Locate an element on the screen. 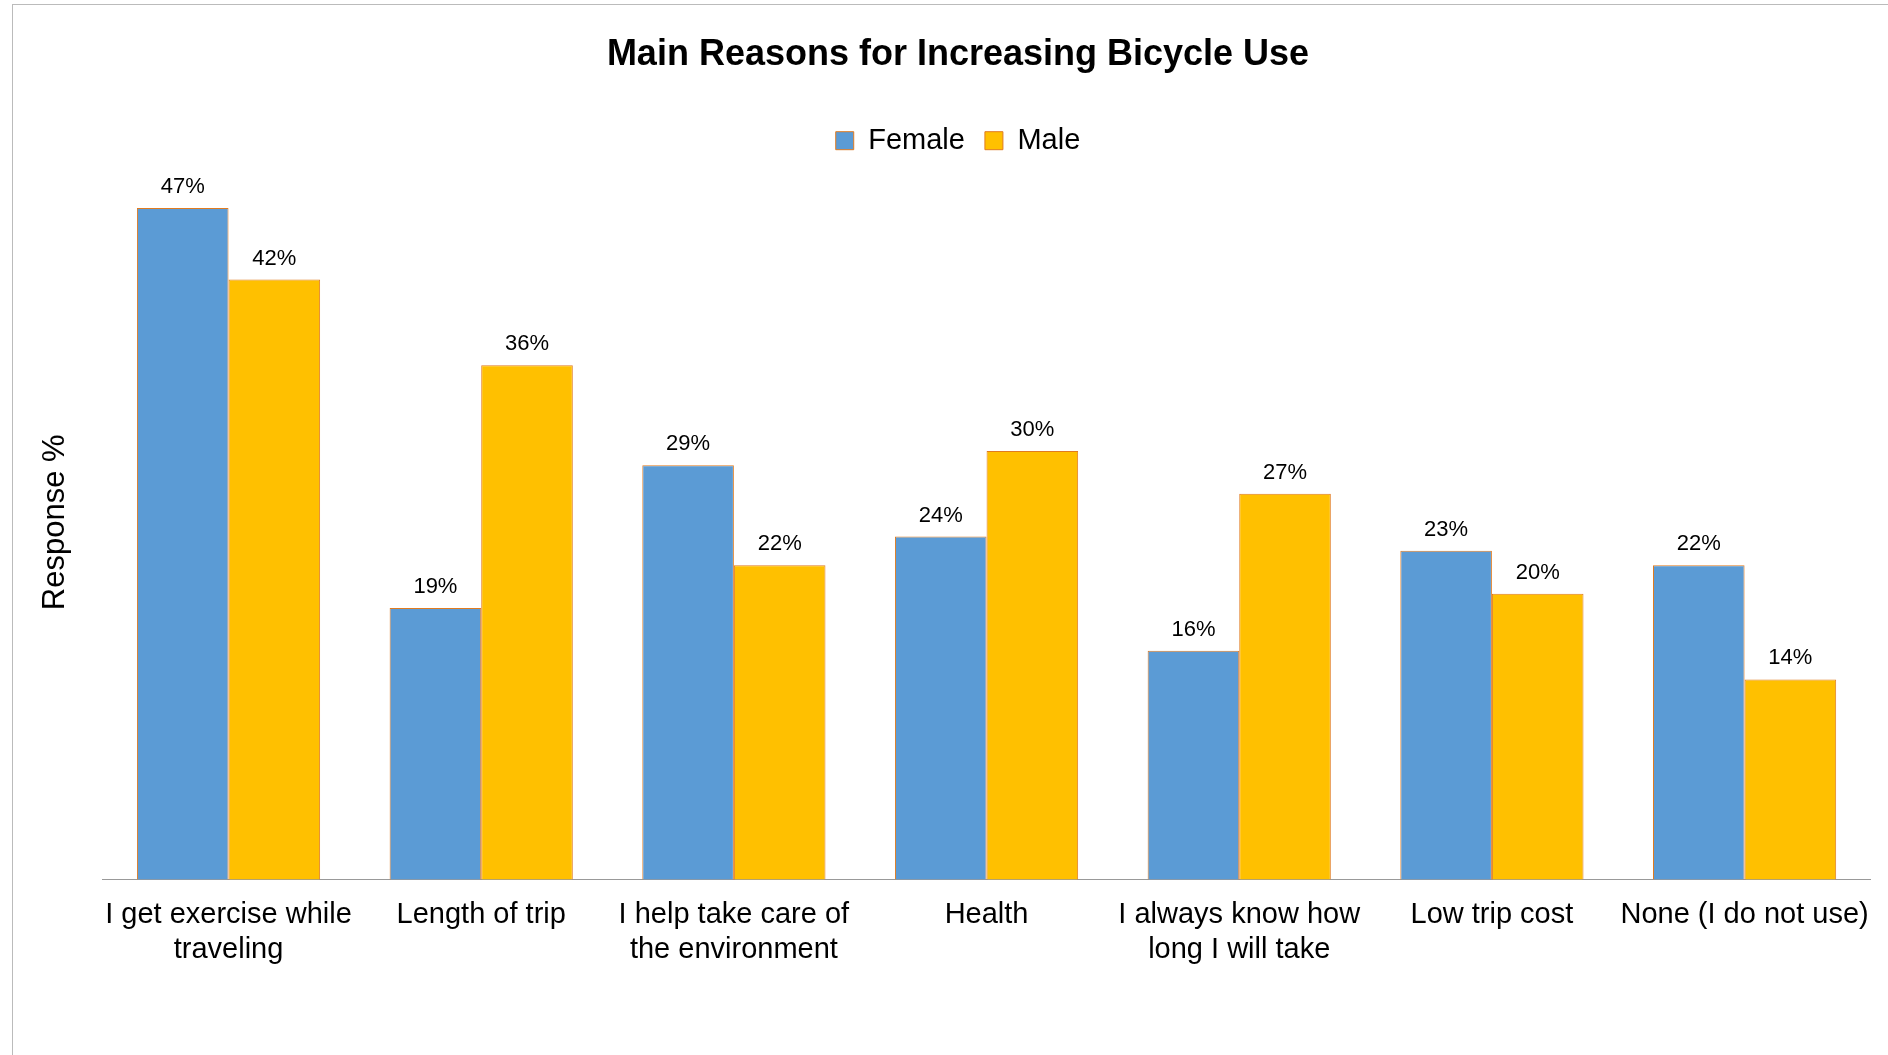  data-label: 29% is located at coordinates (688, 443).